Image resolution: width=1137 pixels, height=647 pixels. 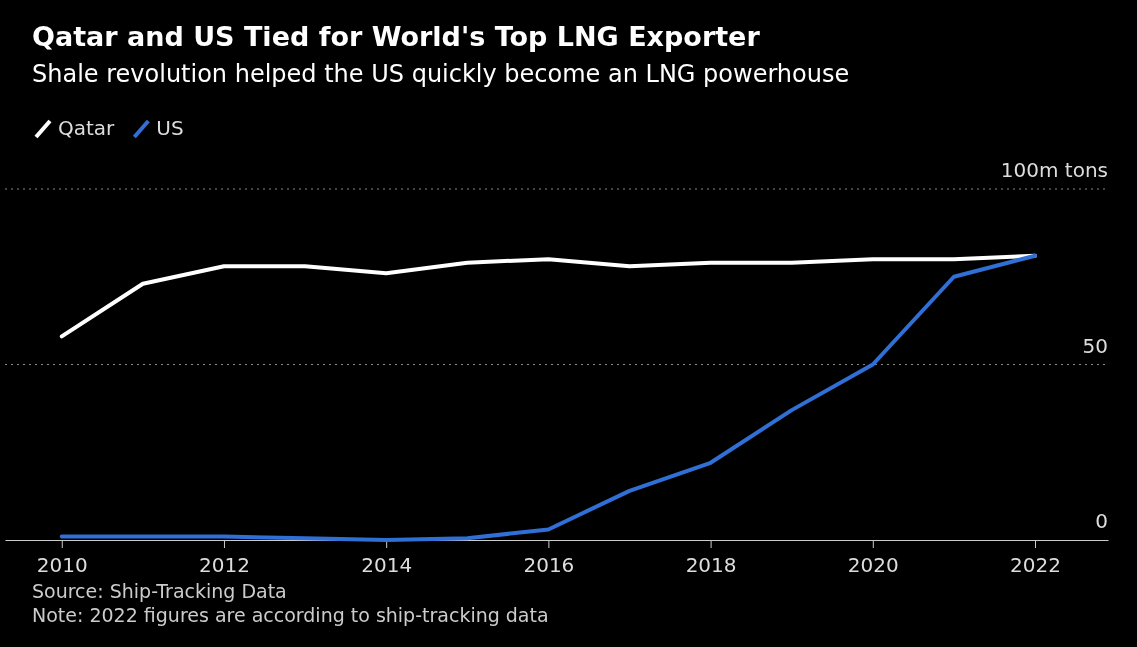 What do you see at coordinates (159, 591) in the screenshot?
I see `source-note: Source: Ship-Tracking Data` at bounding box center [159, 591].